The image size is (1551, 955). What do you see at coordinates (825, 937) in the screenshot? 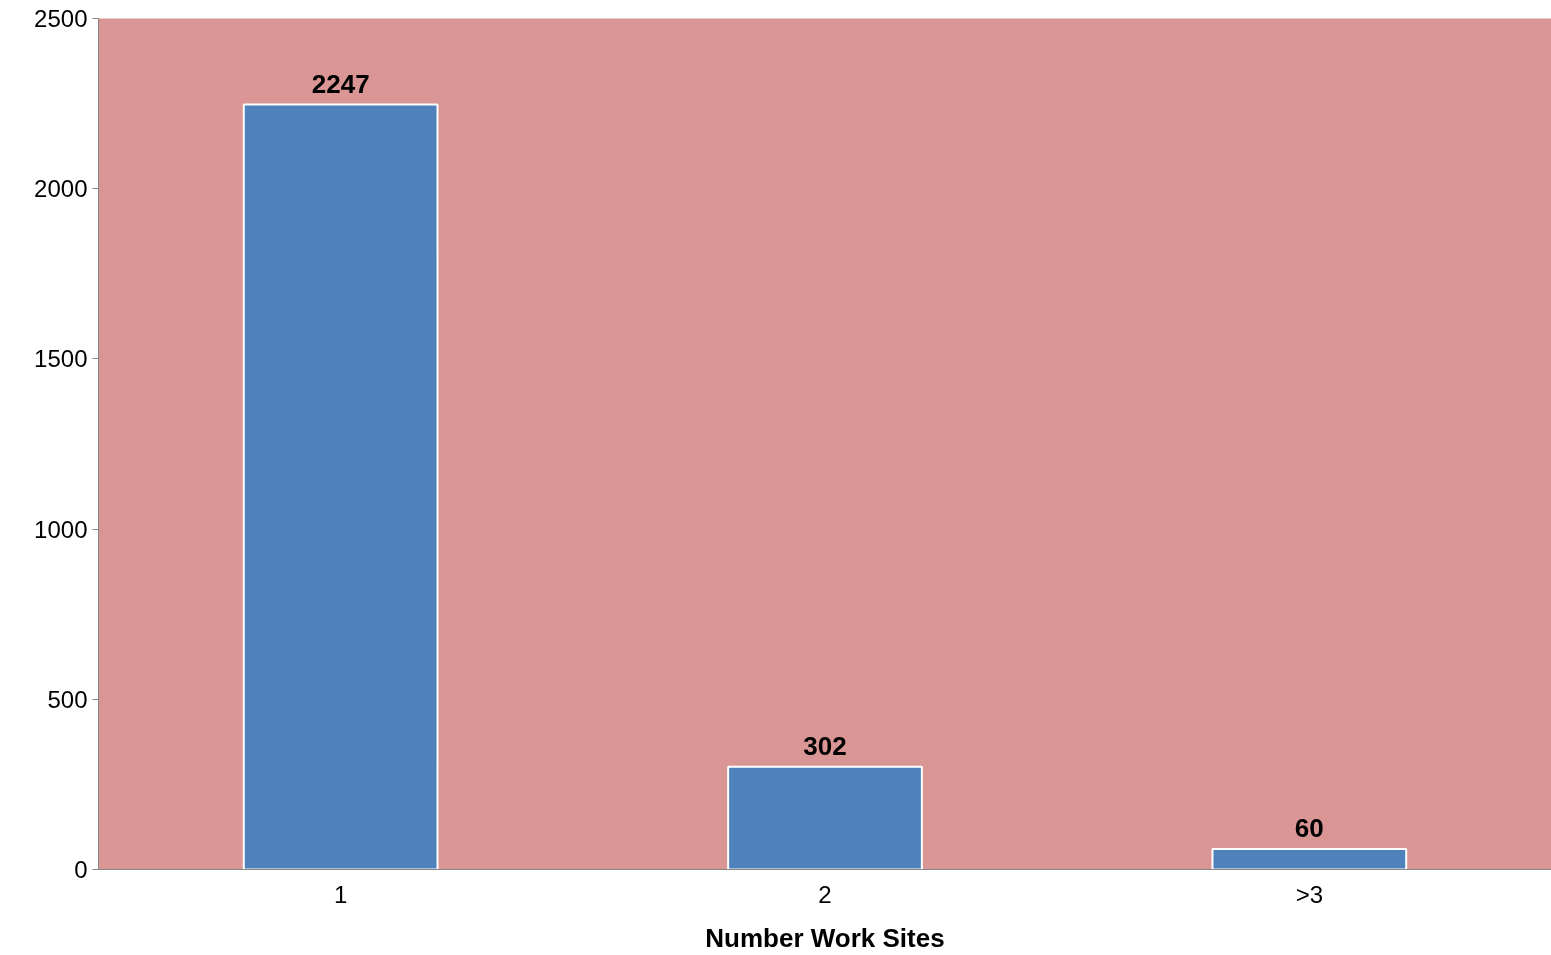
I see `x-axis-title: Number Work Sites` at bounding box center [825, 937].